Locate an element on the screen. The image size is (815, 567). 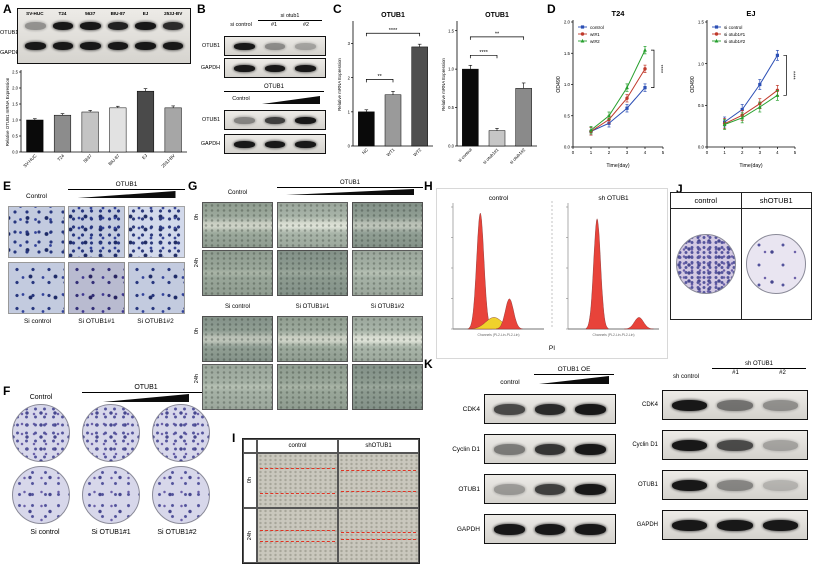
svg-text: OD490 is located at coordinates (693, 84).